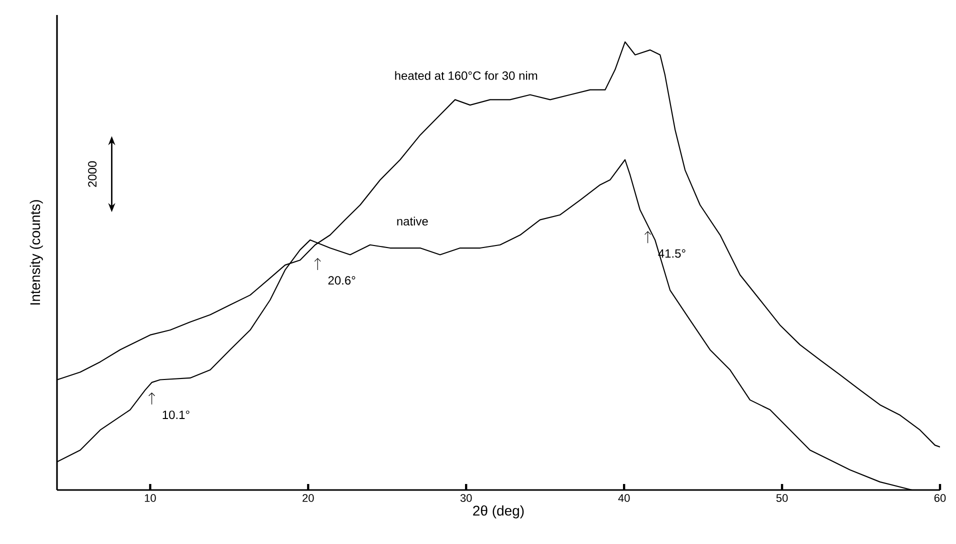  Describe the element at coordinates (782, 498) in the screenshot. I see `x-tick-label: 50` at that location.